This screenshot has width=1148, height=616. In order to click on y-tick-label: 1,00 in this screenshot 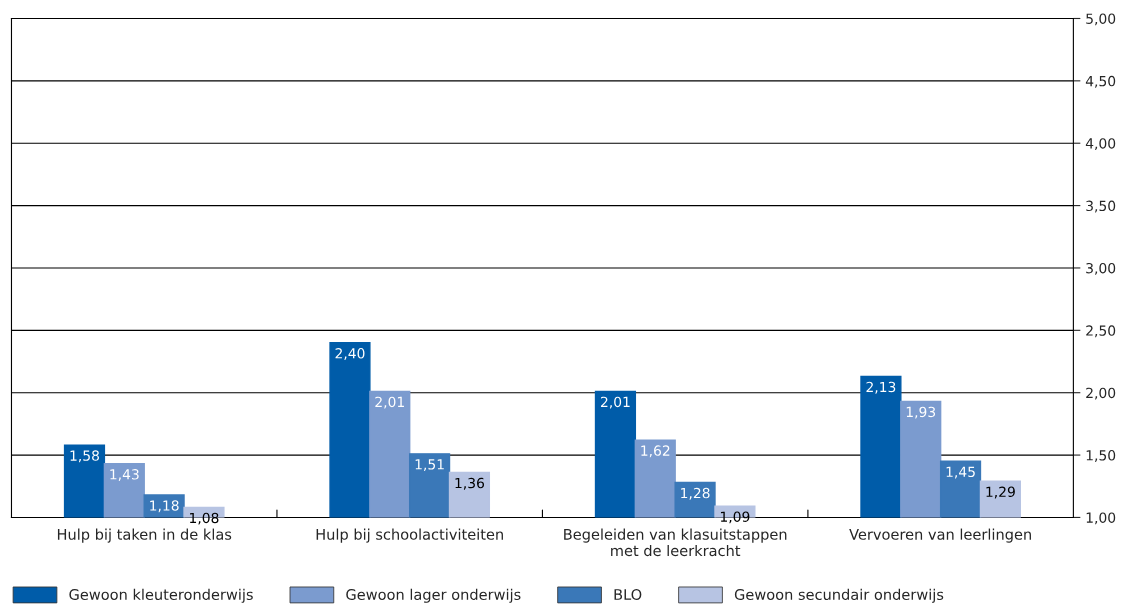, I will do `click(1101, 518)`.